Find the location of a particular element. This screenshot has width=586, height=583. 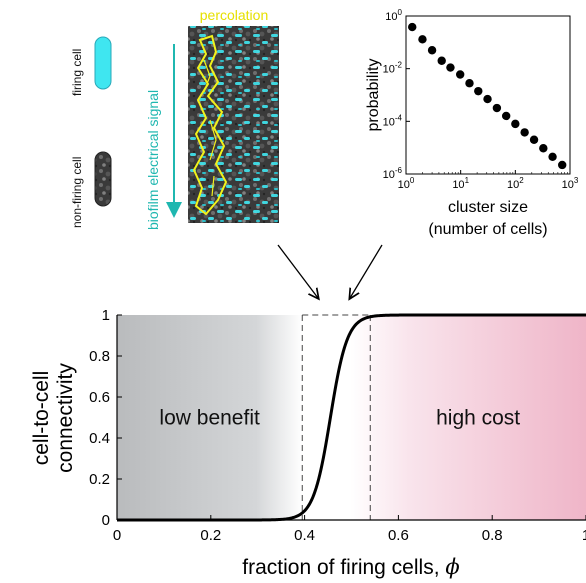

main-x-tick-label: 0.2 is located at coordinates (210, 535).